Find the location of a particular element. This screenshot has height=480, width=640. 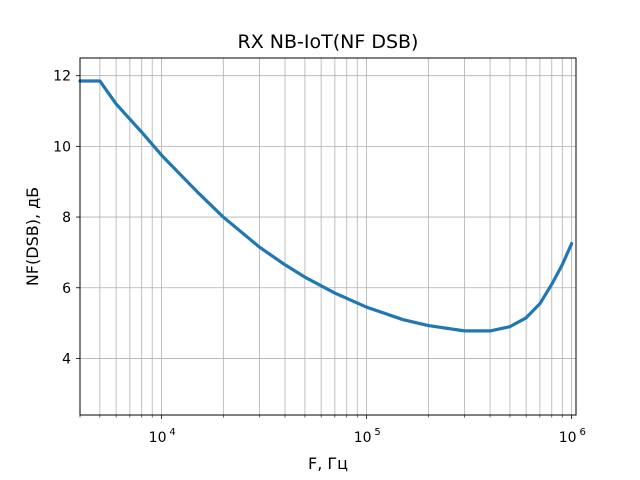

x-tick-label-exponent: 4 is located at coordinates (172, 432).